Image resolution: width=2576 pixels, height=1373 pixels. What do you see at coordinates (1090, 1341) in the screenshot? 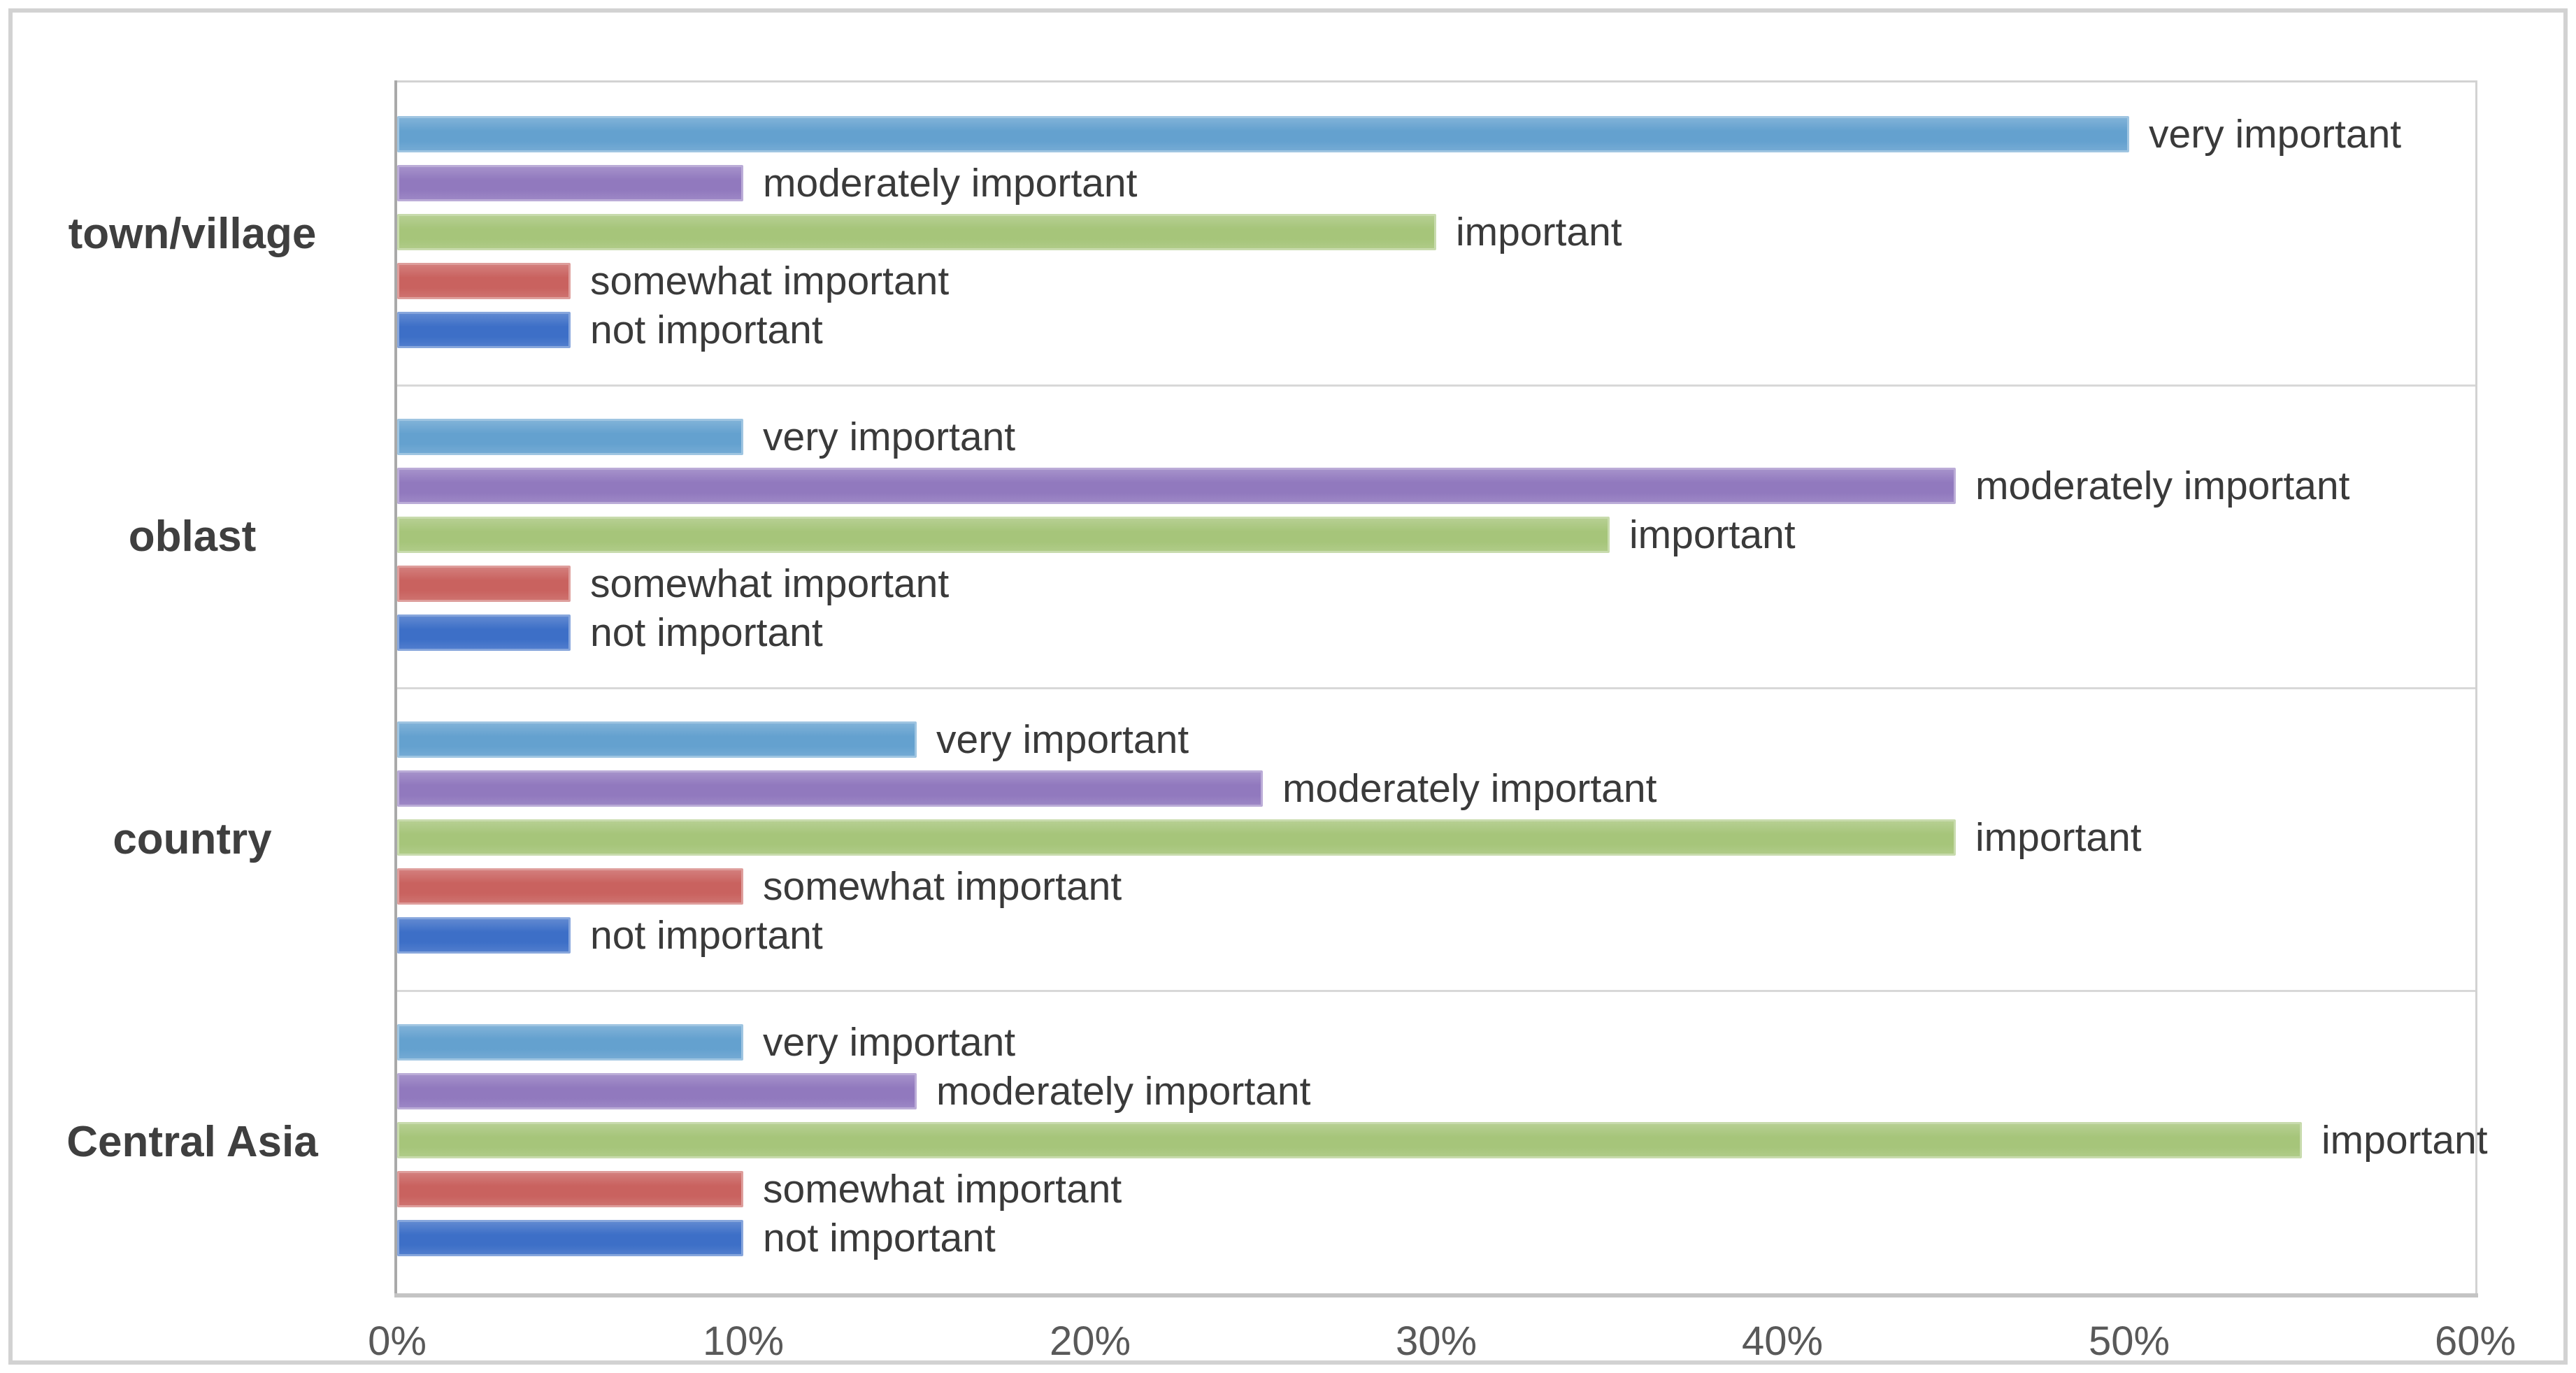
I see `x-axis-tick-label: 20%` at bounding box center [1090, 1341].